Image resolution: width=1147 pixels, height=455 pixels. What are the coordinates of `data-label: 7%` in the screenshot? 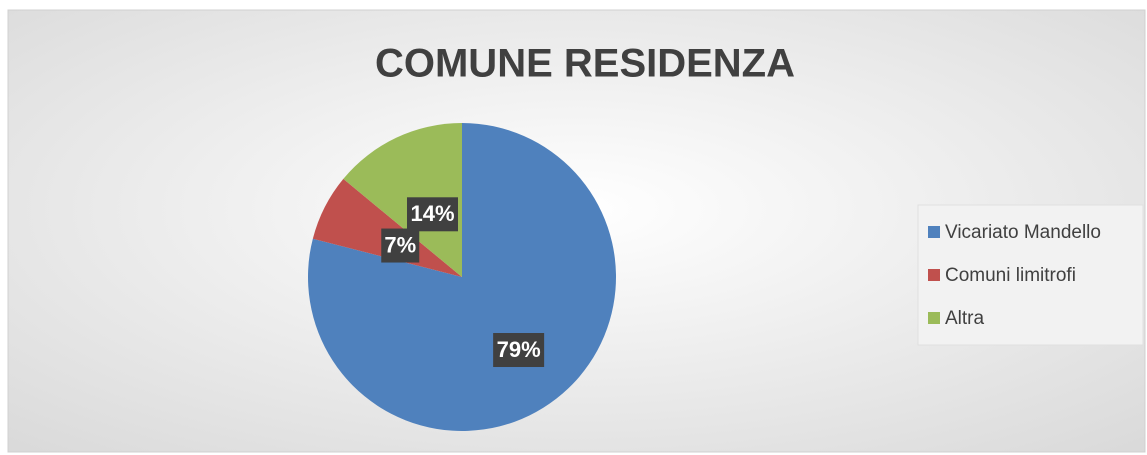 It's located at (400, 244).